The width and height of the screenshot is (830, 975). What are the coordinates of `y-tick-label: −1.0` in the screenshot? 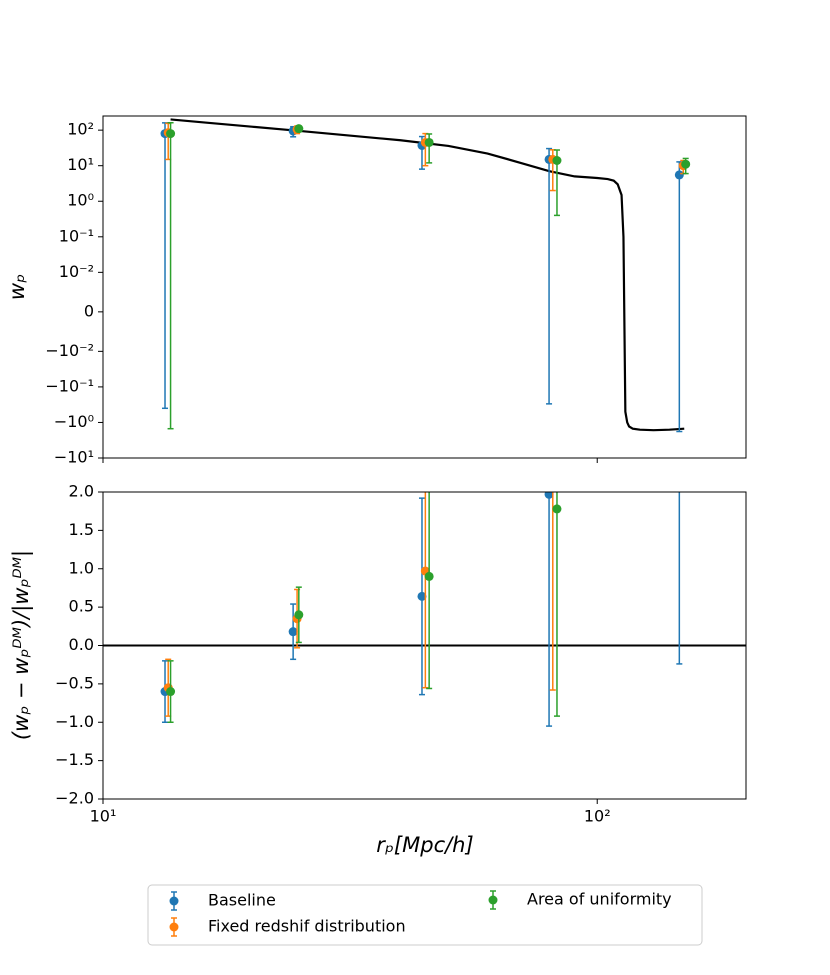 It's located at (74, 721).